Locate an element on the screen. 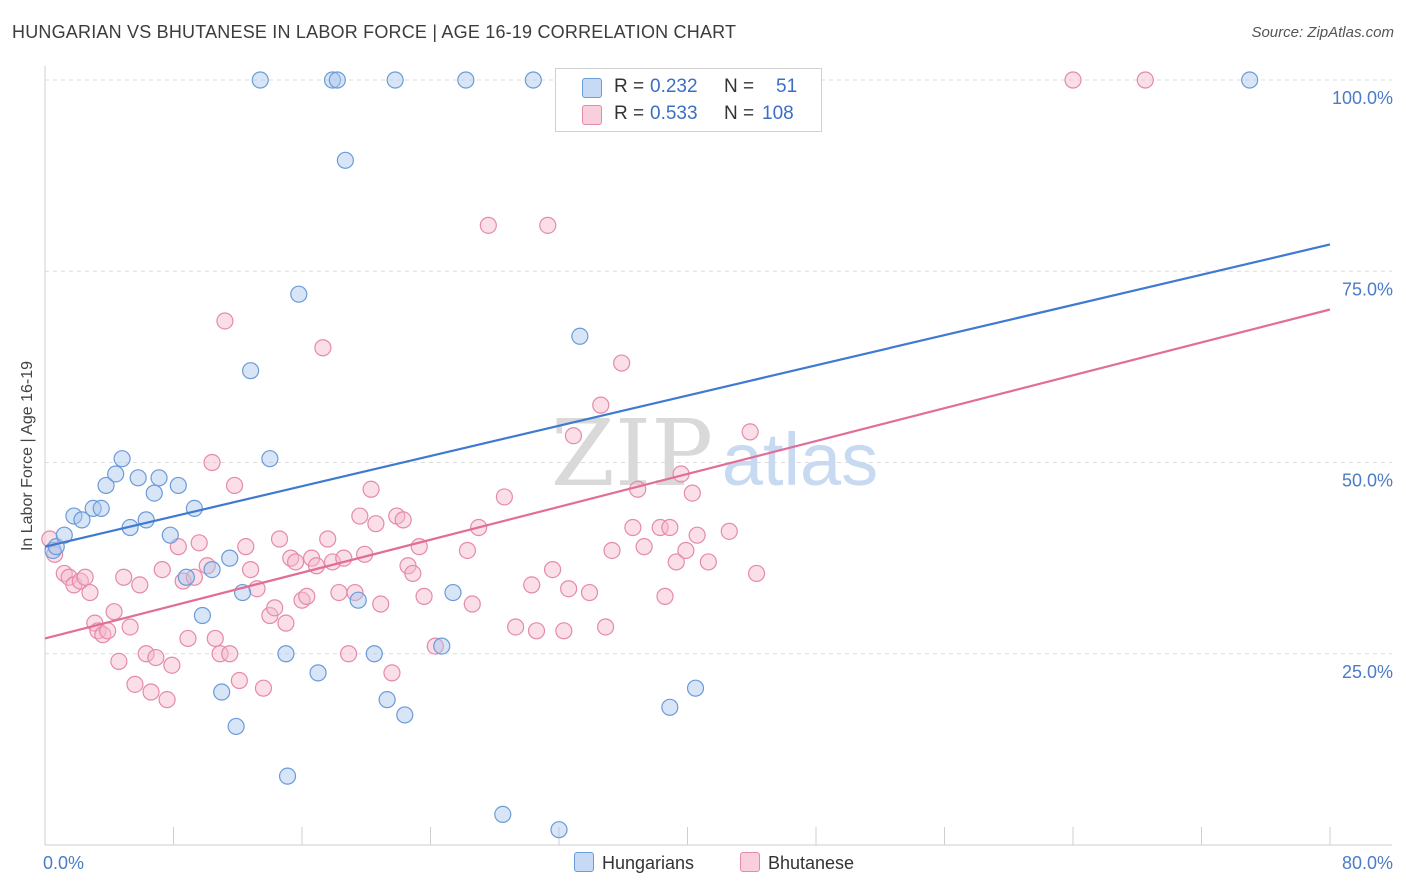  x-tick-label: 0.0% is located at coordinates (63, 863).